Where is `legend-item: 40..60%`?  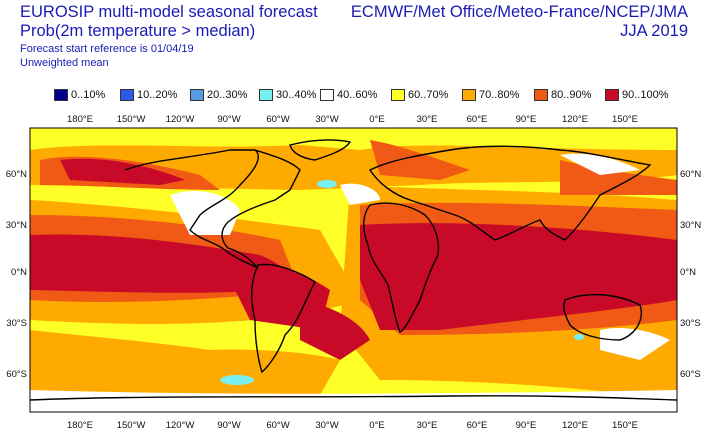
legend-item: 40..60% is located at coordinates (348, 95).